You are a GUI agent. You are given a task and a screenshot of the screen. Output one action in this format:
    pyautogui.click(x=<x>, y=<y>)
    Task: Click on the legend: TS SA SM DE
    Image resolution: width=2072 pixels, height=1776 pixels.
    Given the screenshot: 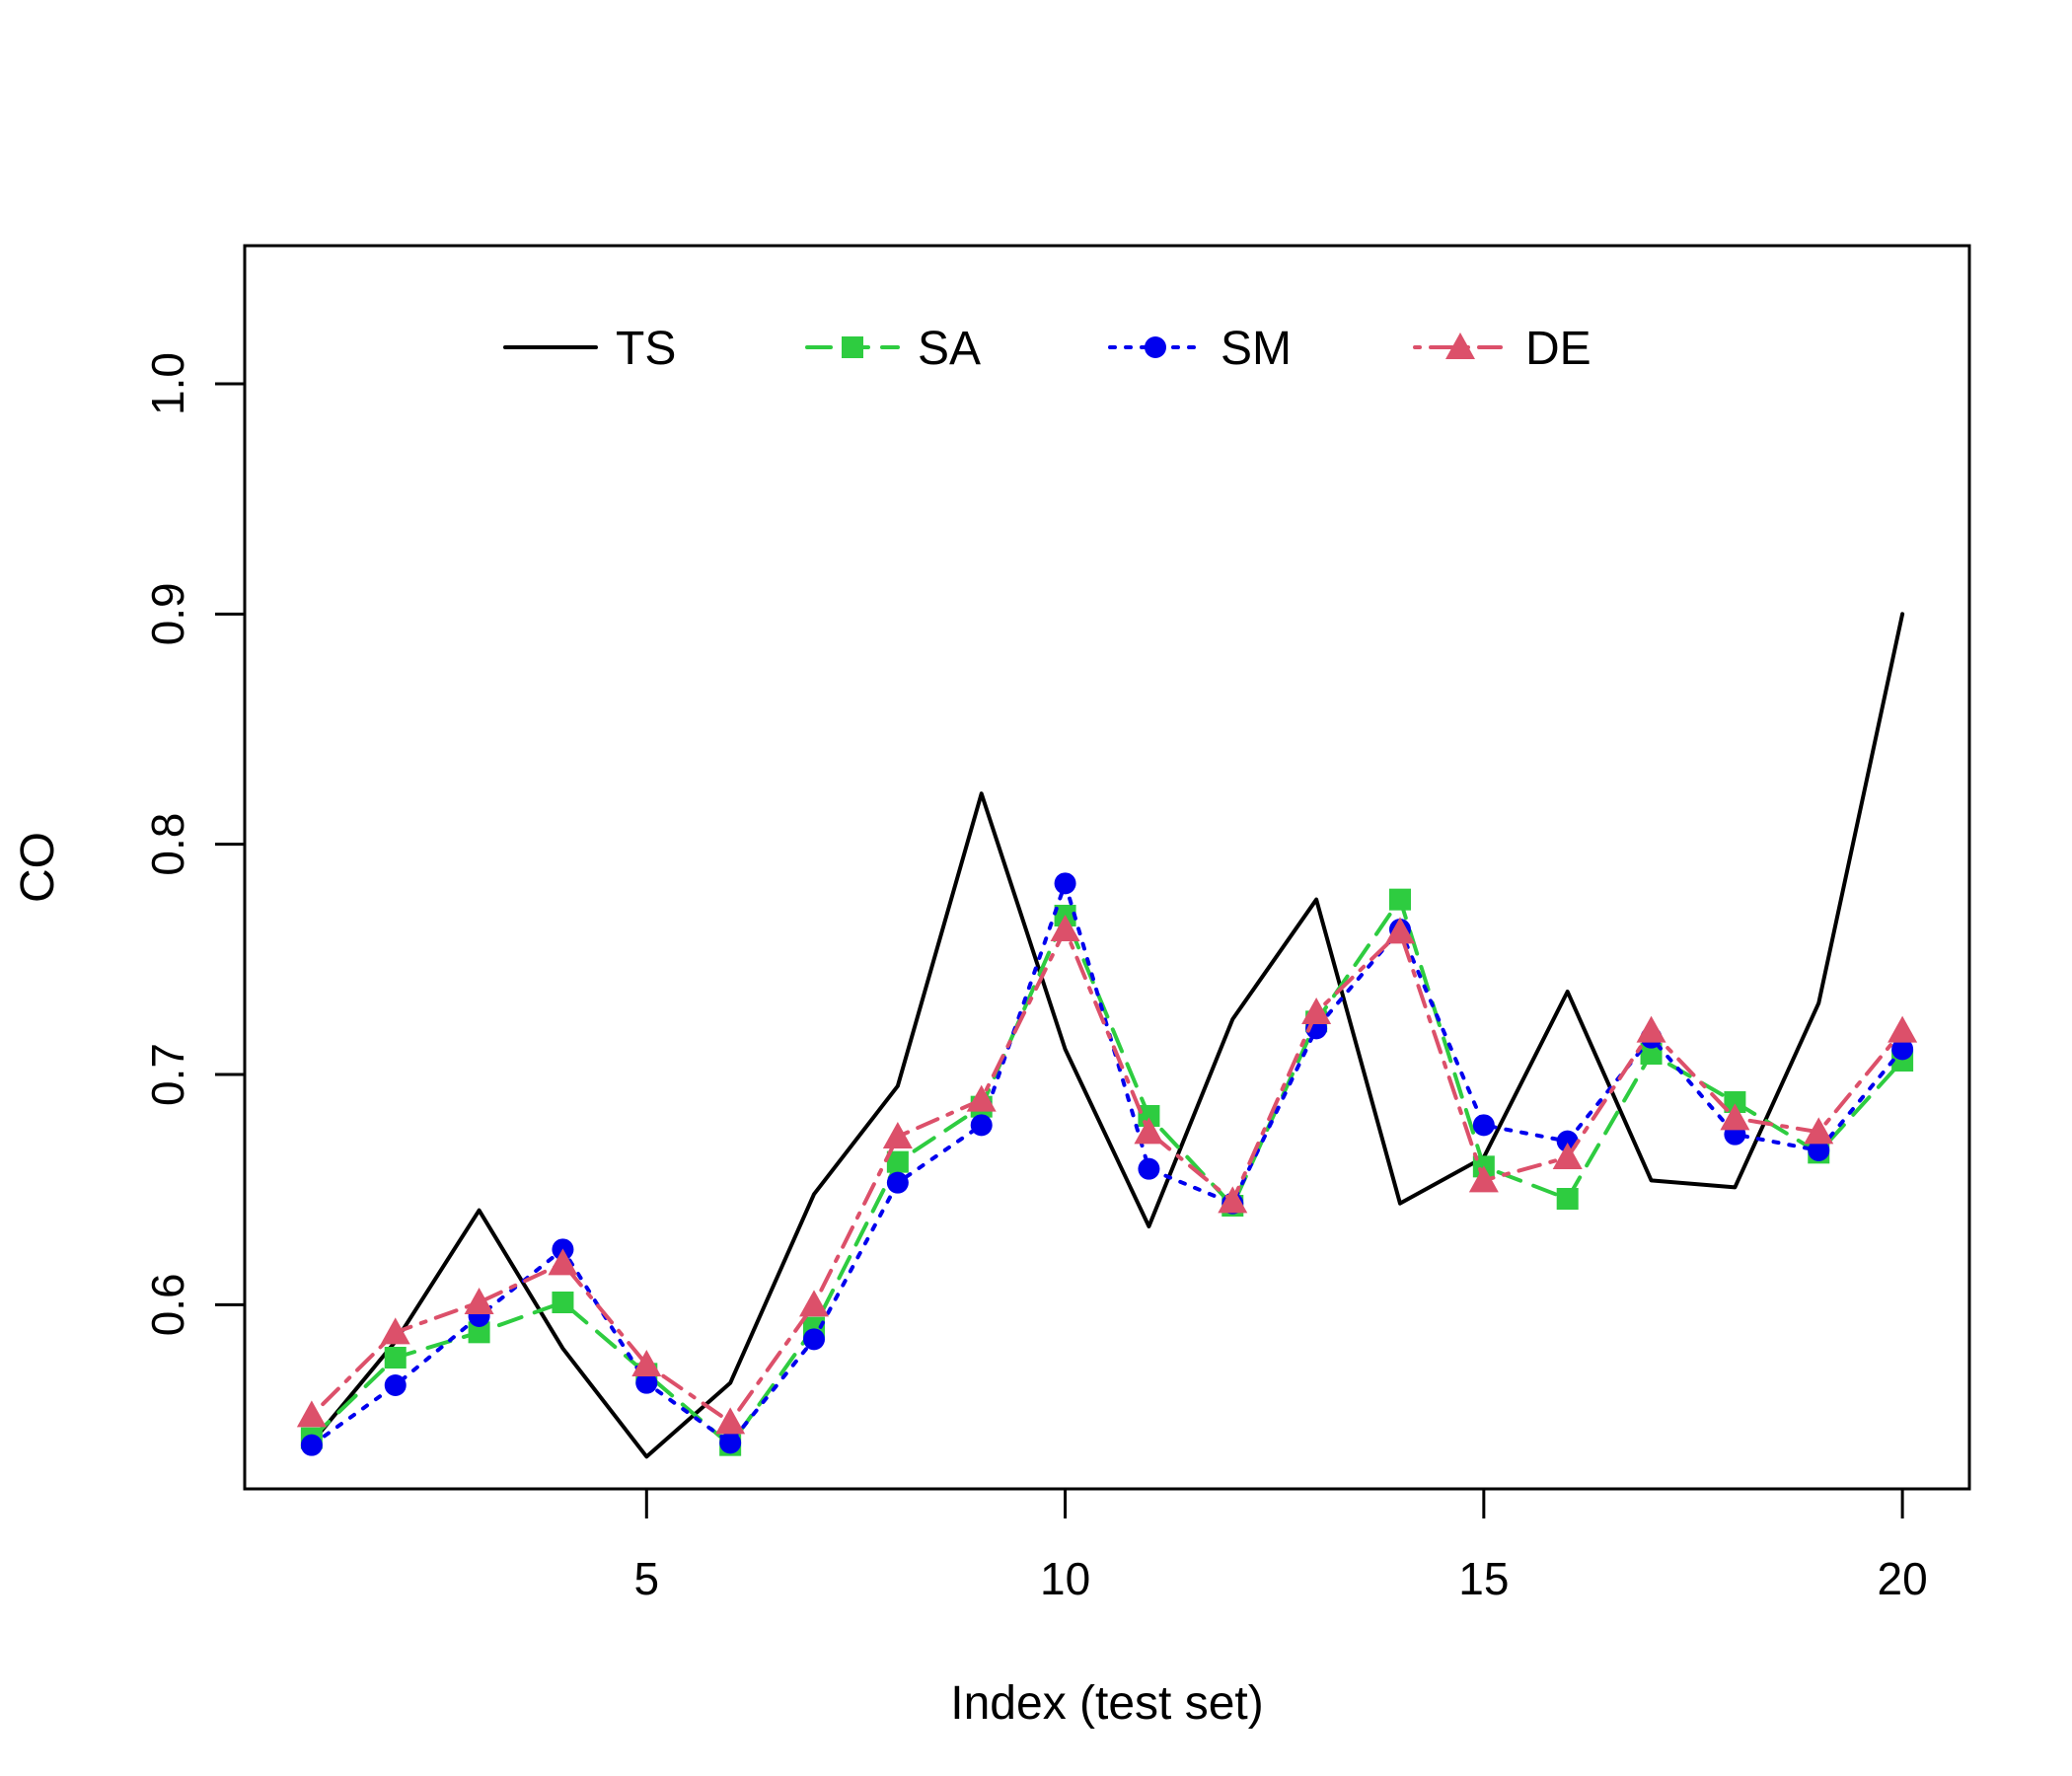 What is the action you would take?
    pyautogui.click(x=1047, y=349)
    